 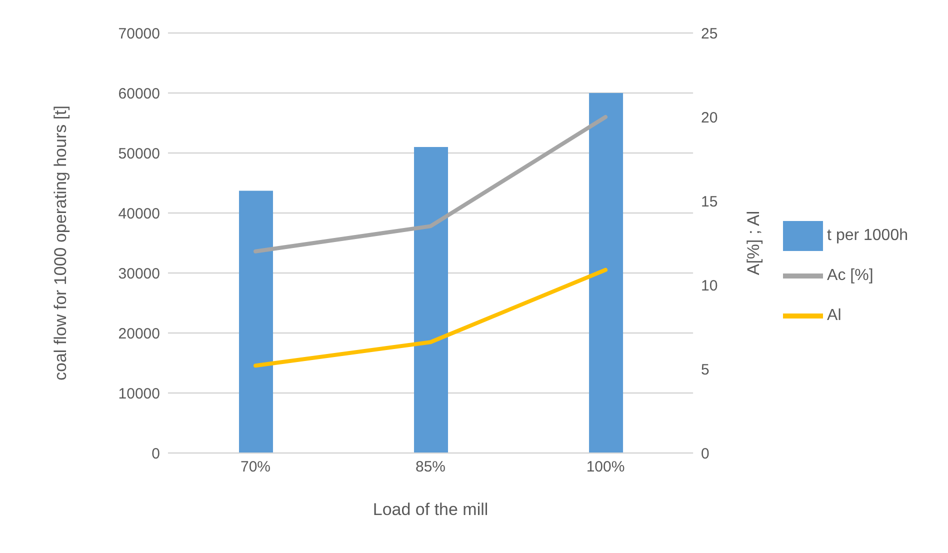 I want to click on y-tick-label: 10000, so click(x=139, y=393).